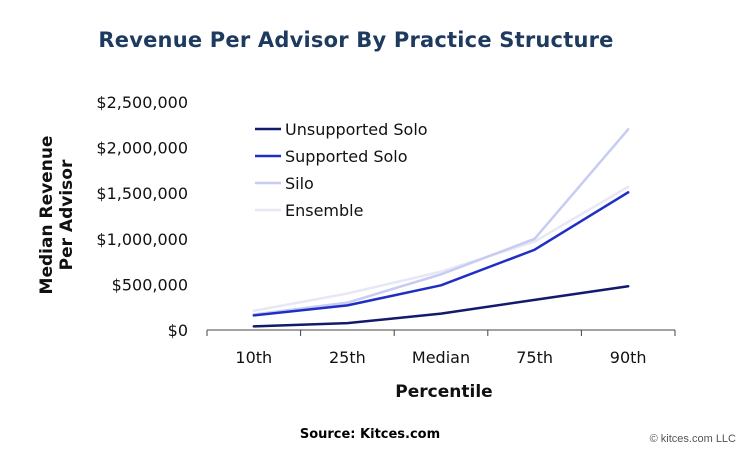 The height and width of the screenshot is (469, 750). What do you see at coordinates (443, 392) in the screenshot?
I see `x-axis-title: Percentile` at bounding box center [443, 392].